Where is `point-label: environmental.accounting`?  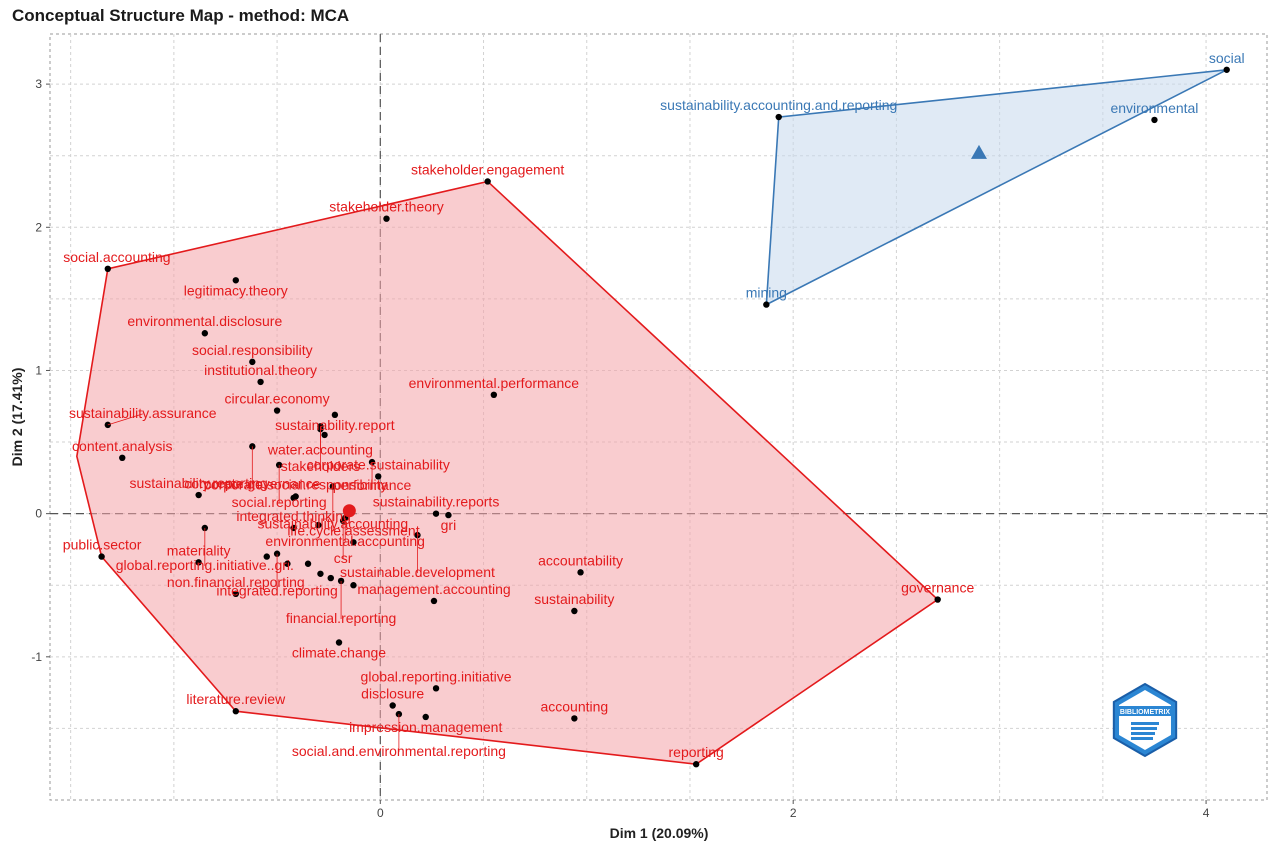 point-label: environmental.accounting is located at coordinates (345, 541).